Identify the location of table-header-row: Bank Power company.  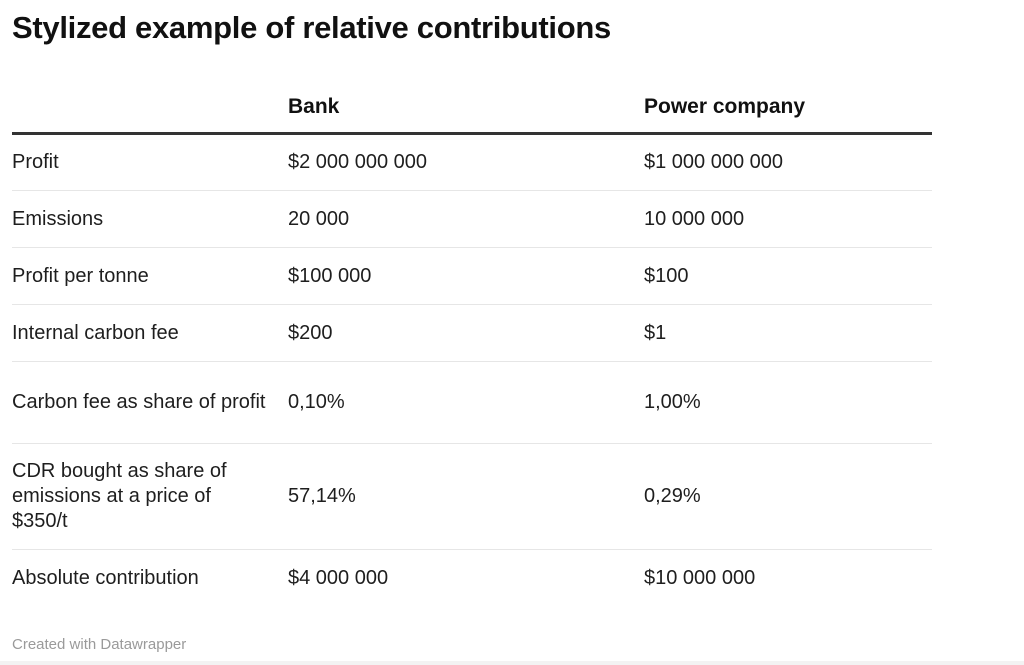
(472, 108).